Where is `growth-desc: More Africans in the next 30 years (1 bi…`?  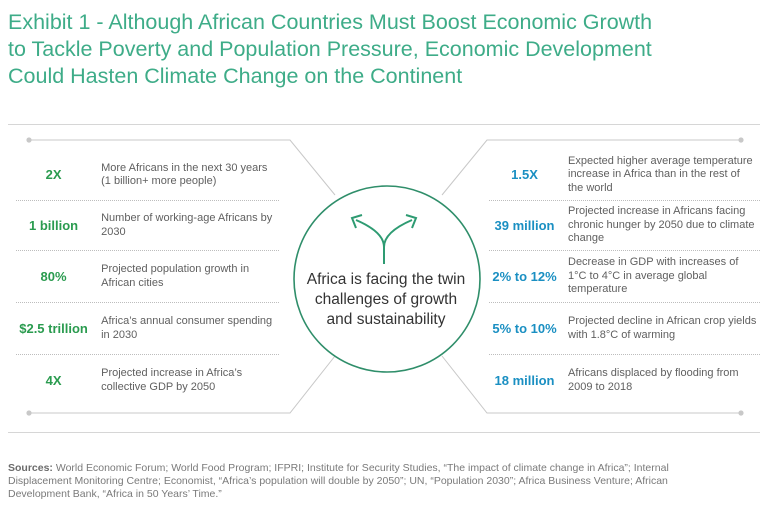
growth-desc: More Africans in the next 30 years (1 bi… is located at coordinates (184, 174).